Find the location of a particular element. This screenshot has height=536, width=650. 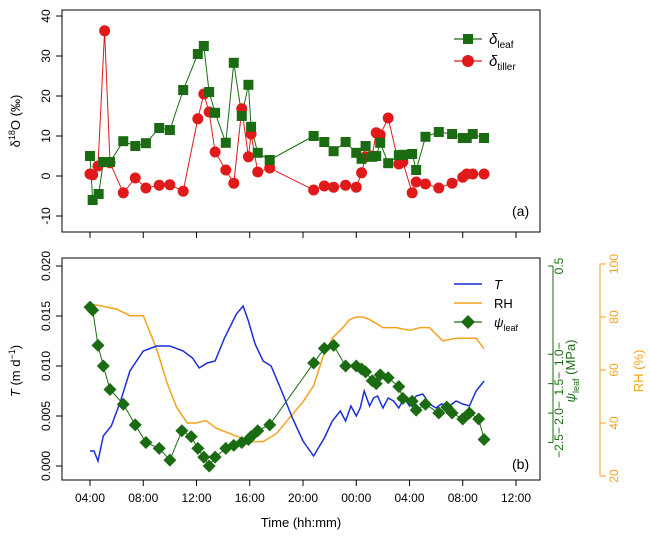

panel-a-y-axis: -10 0 10 20 30 40 is located at coordinates (50, 117).